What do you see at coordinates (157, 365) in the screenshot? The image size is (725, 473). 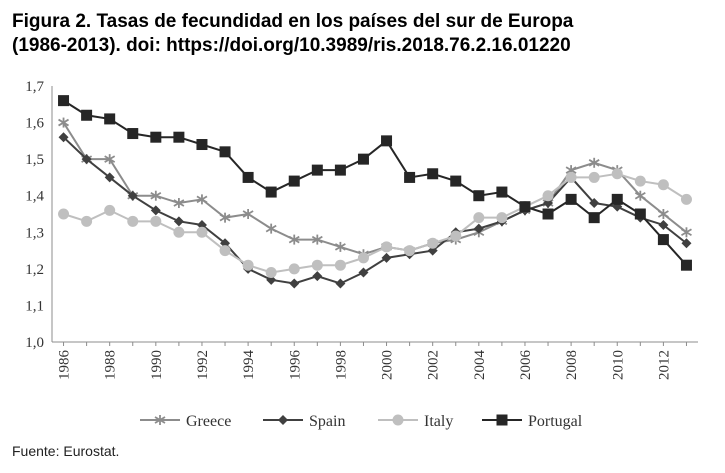 I see `x-tick-label: 1990` at bounding box center [157, 365].